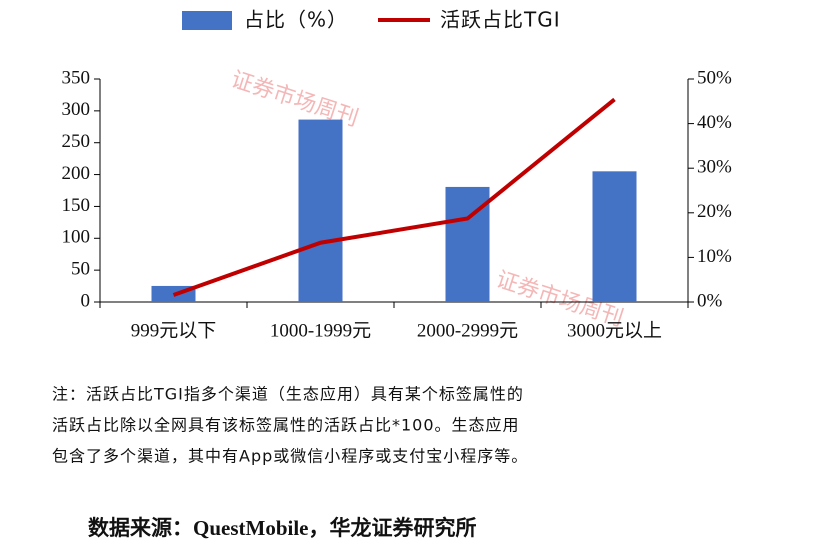 This screenshot has height=555, width=815. What do you see at coordinates (80, 269) in the screenshot?
I see `y-tick-label: 50` at bounding box center [80, 269].